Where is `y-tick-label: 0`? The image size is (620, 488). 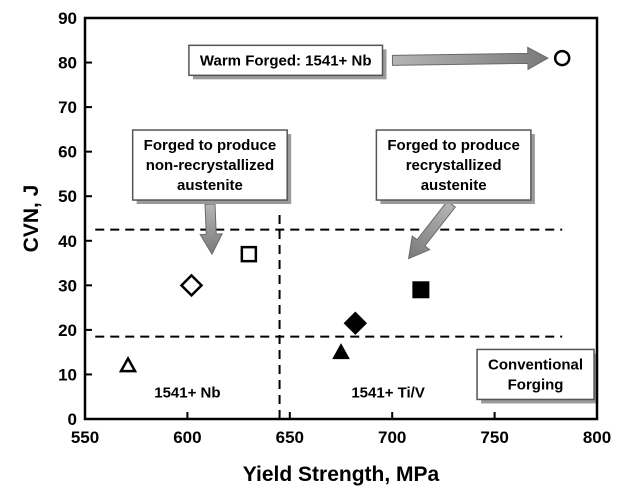
y-tick-label: 0 is located at coordinates (72, 419).